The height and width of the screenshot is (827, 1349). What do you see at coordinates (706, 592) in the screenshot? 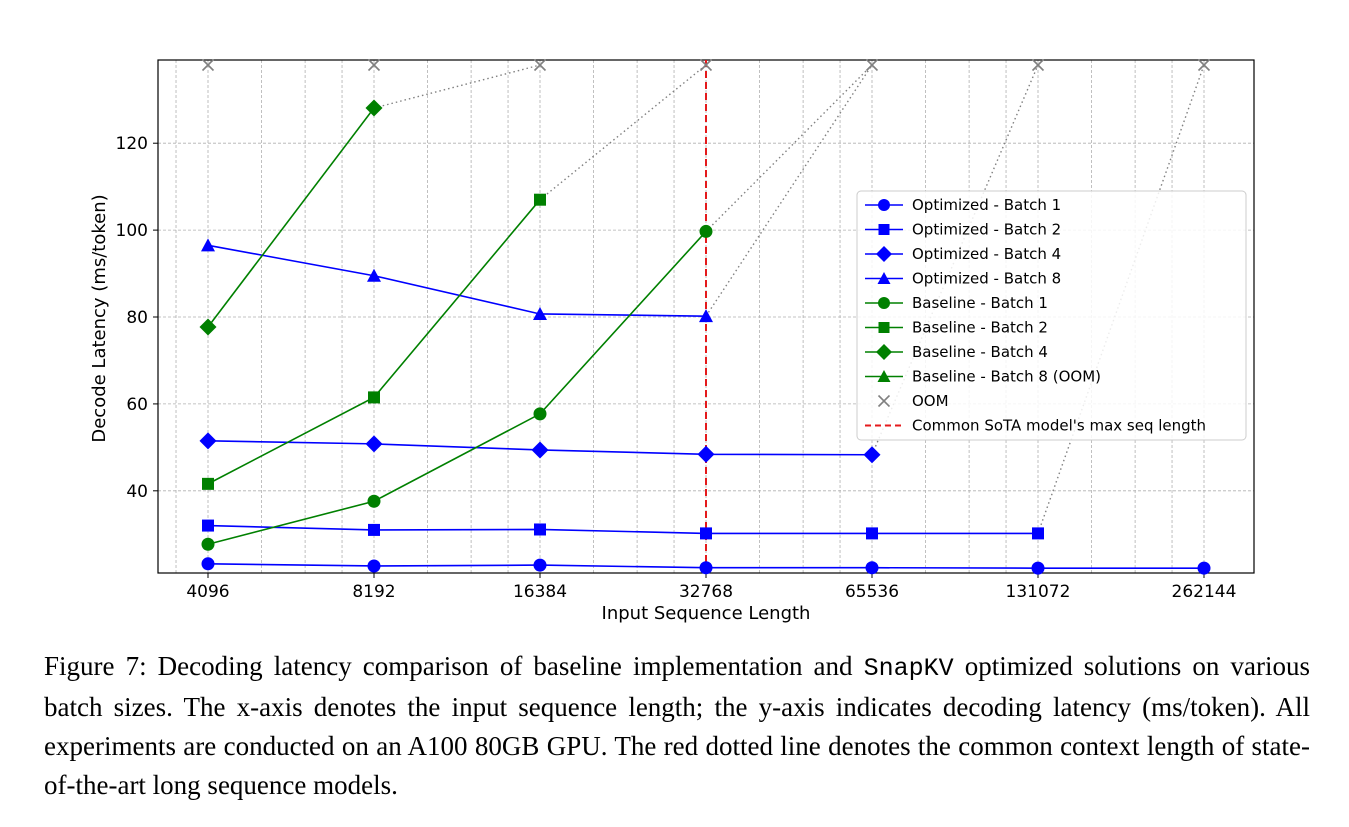
I see `x-tick-label: 32768` at bounding box center [706, 592].